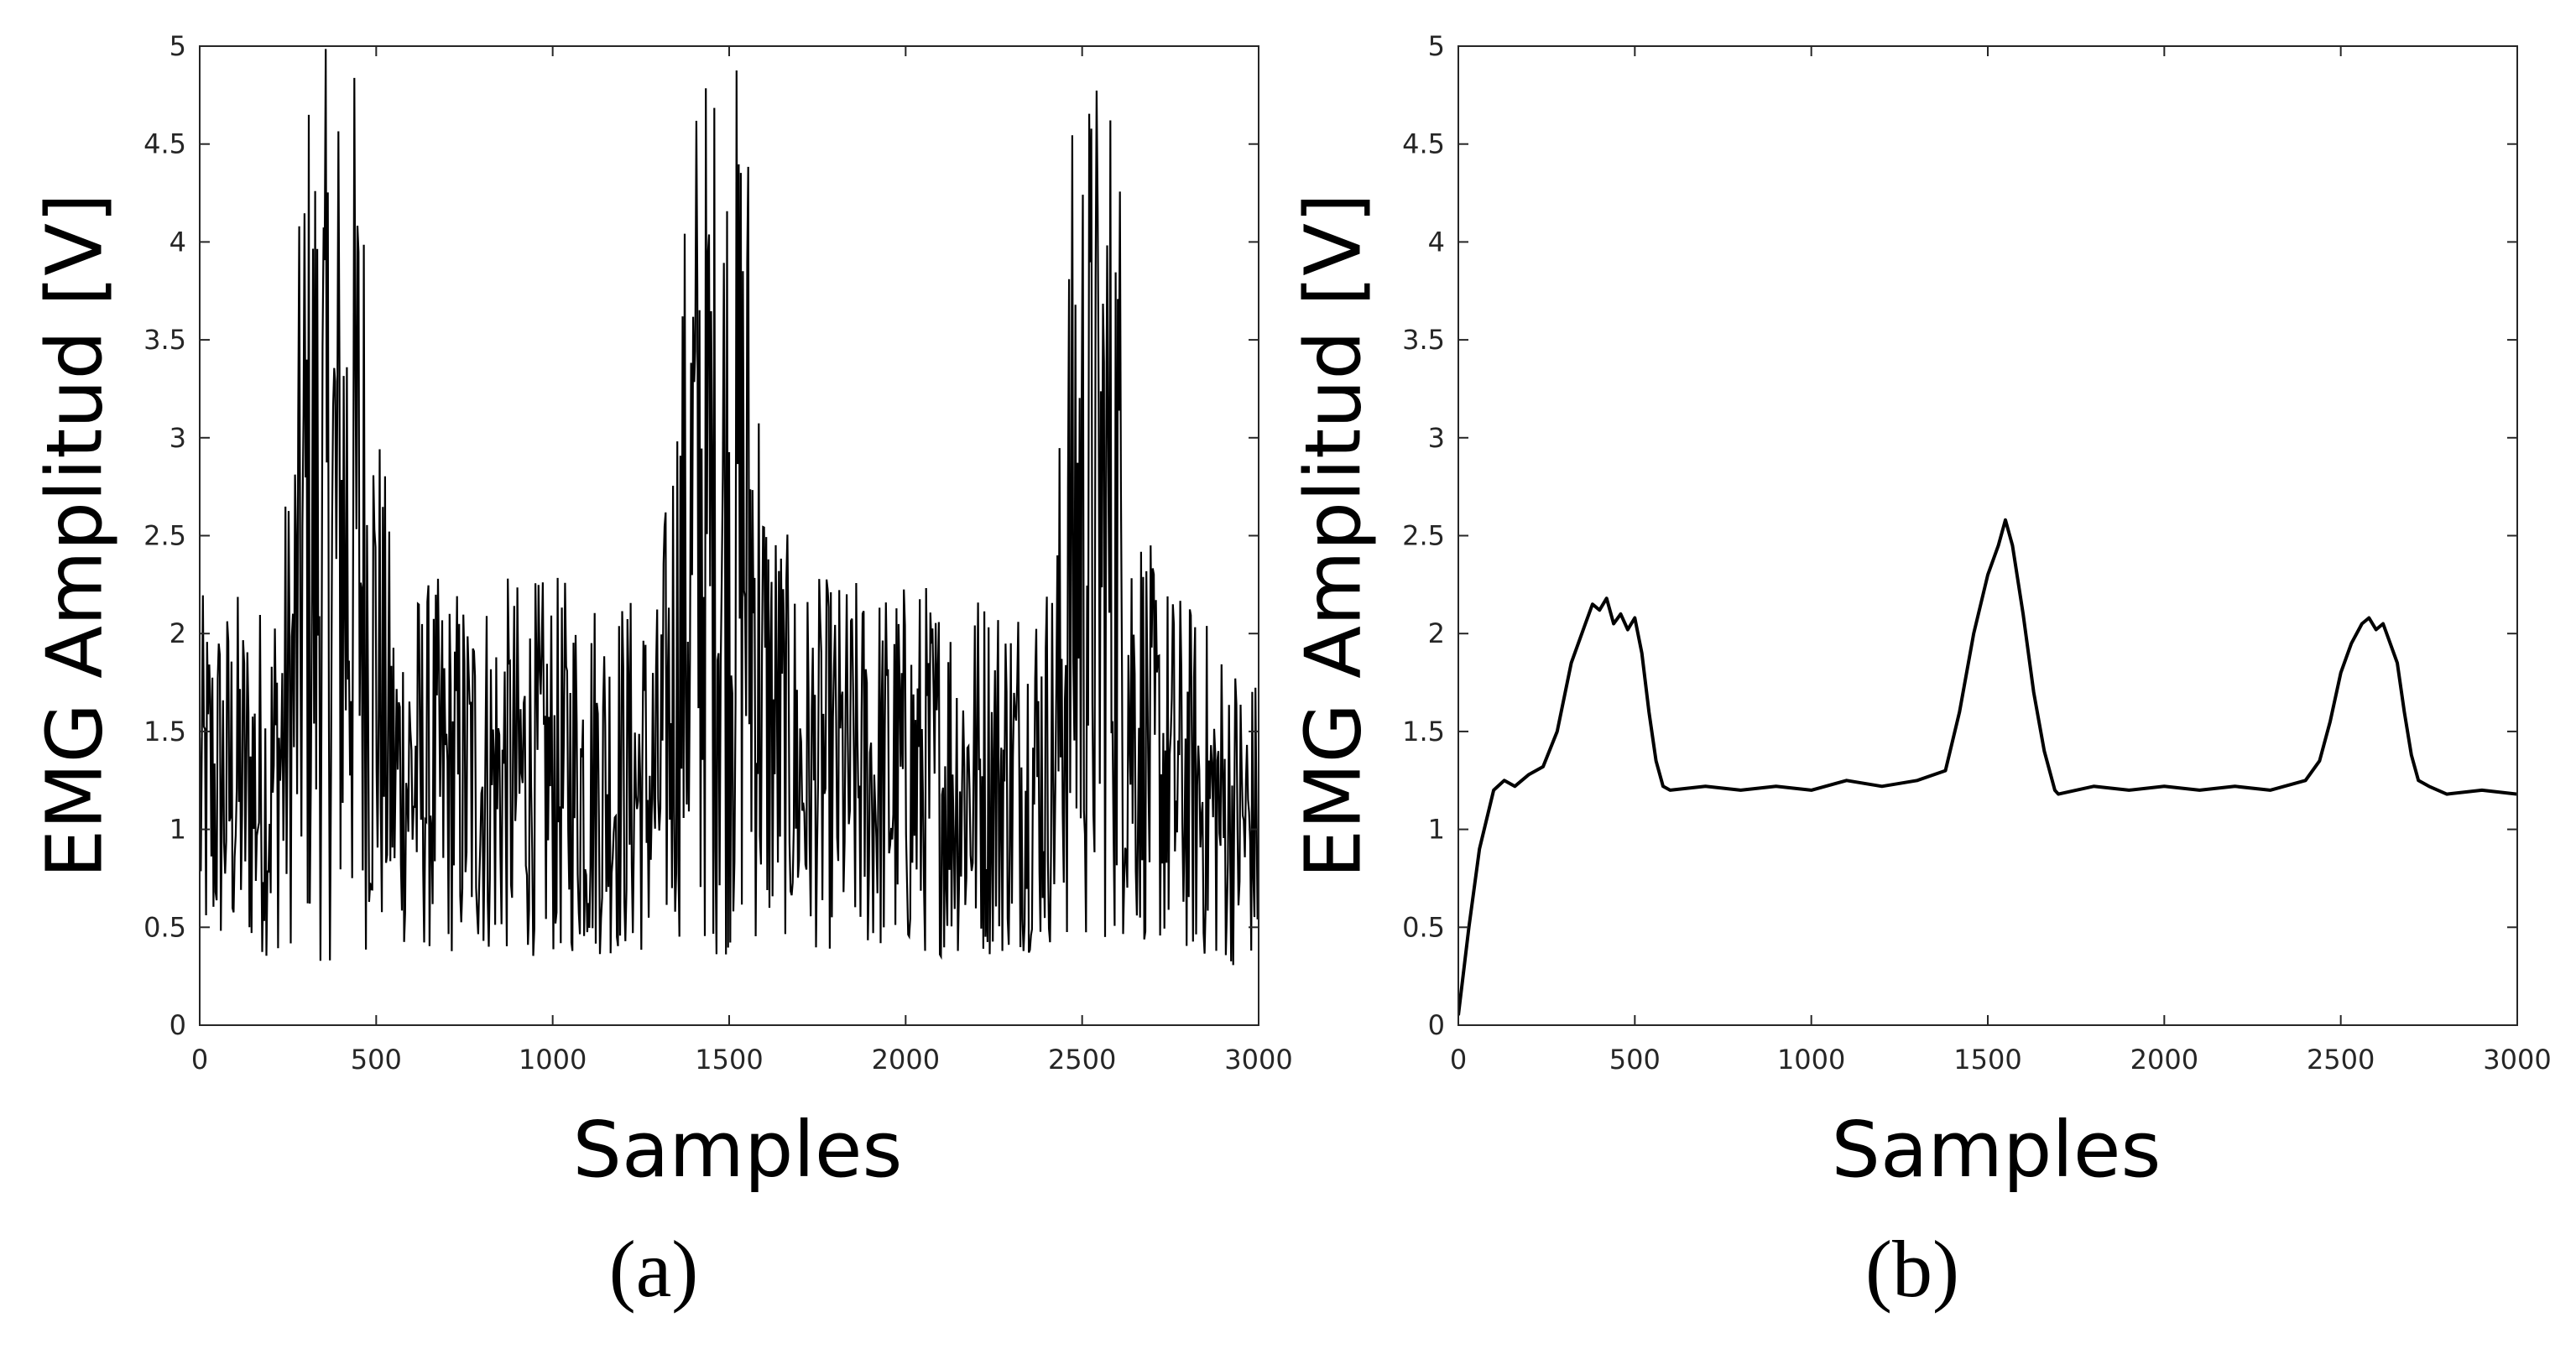  Describe the element at coordinates (74, 535) in the screenshot. I see `panel-a-y-axis-title: EMG Amplitud [V]` at that location.